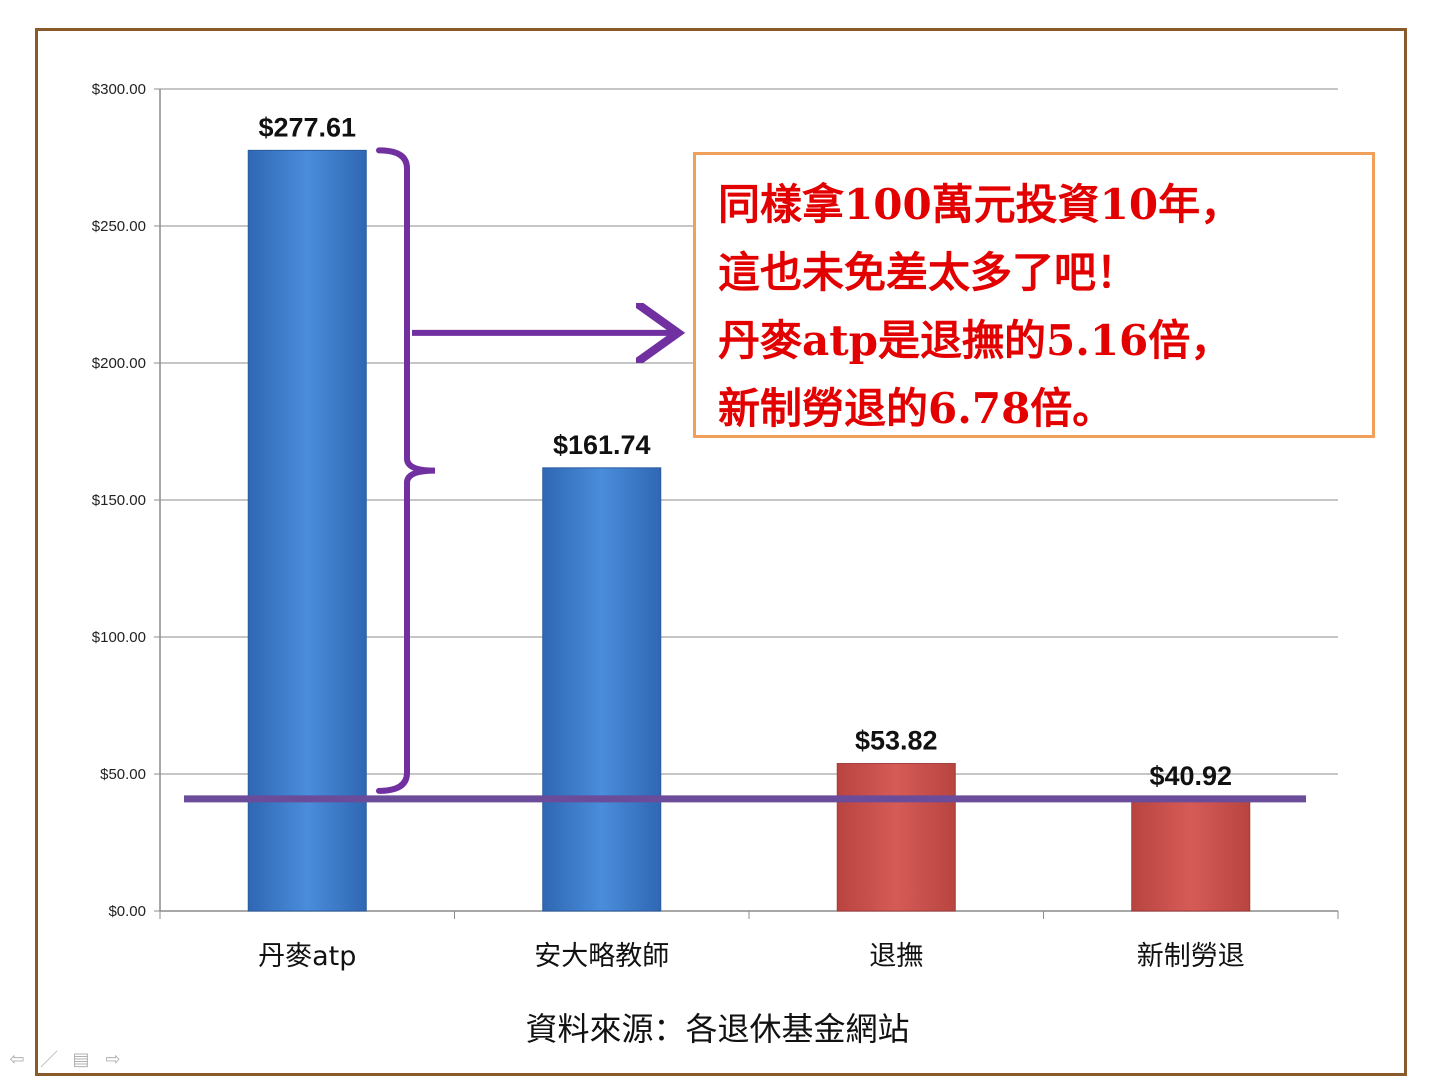 The width and height of the screenshot is (1435, 1079). Describe the element at coordinates (928, 272) in the screenshot. I see `callout-line-2: 這也未免差太多了吧！` at that location.